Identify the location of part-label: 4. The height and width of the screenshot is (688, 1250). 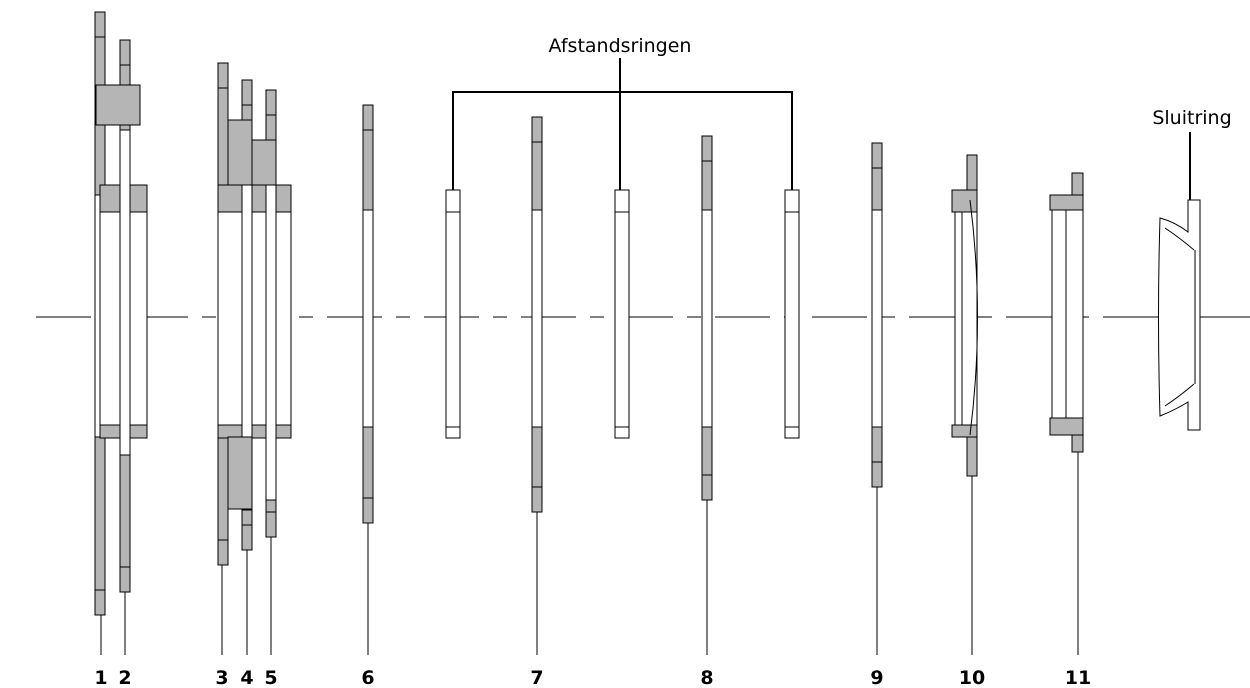
(246, 677).